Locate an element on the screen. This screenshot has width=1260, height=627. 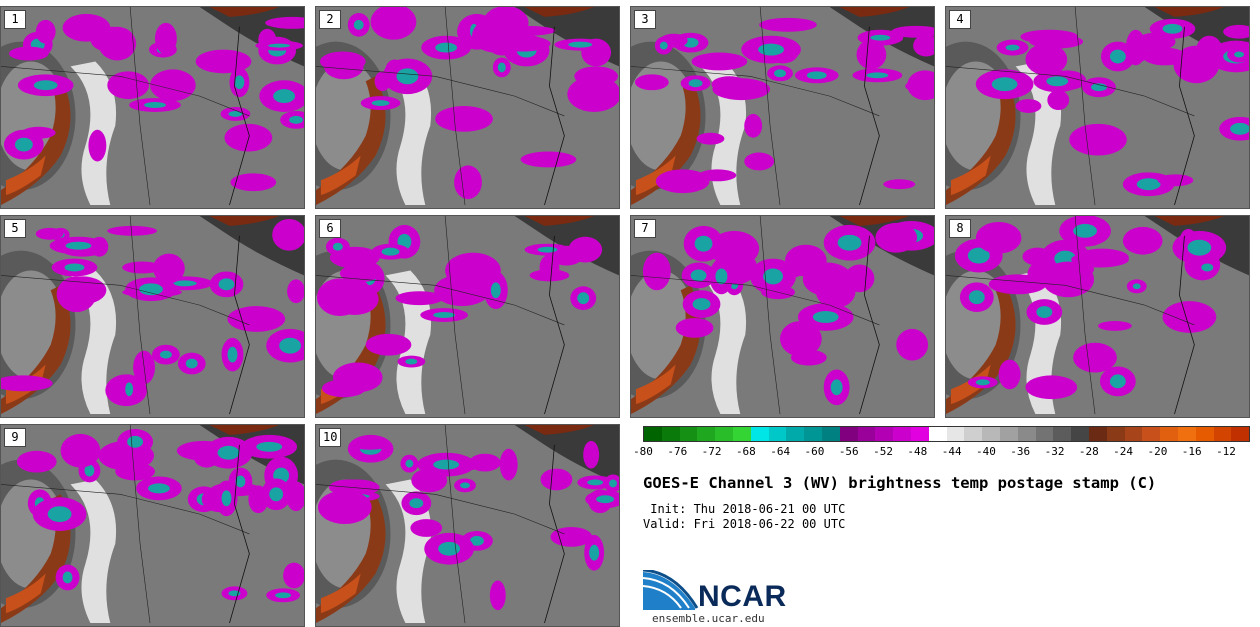
ncar-logo-icon is located at coordinates (671, 590).